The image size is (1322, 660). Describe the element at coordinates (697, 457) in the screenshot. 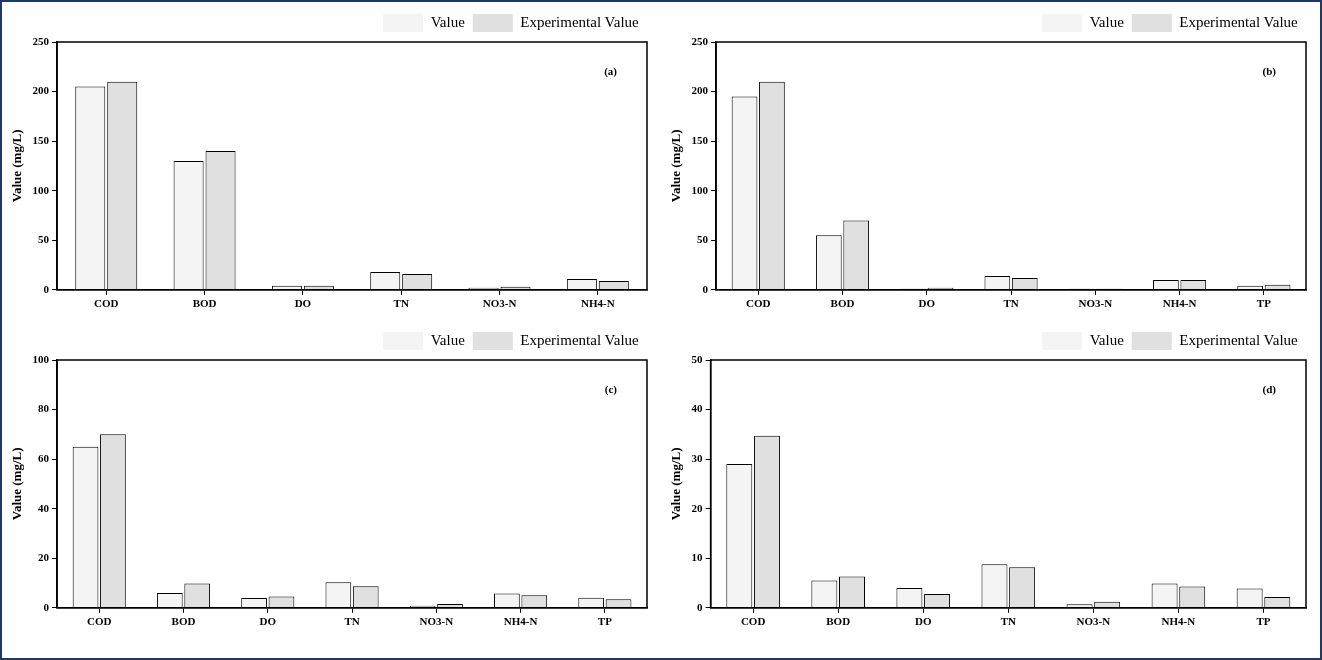

I see `y-tick-label: 30` at that location.